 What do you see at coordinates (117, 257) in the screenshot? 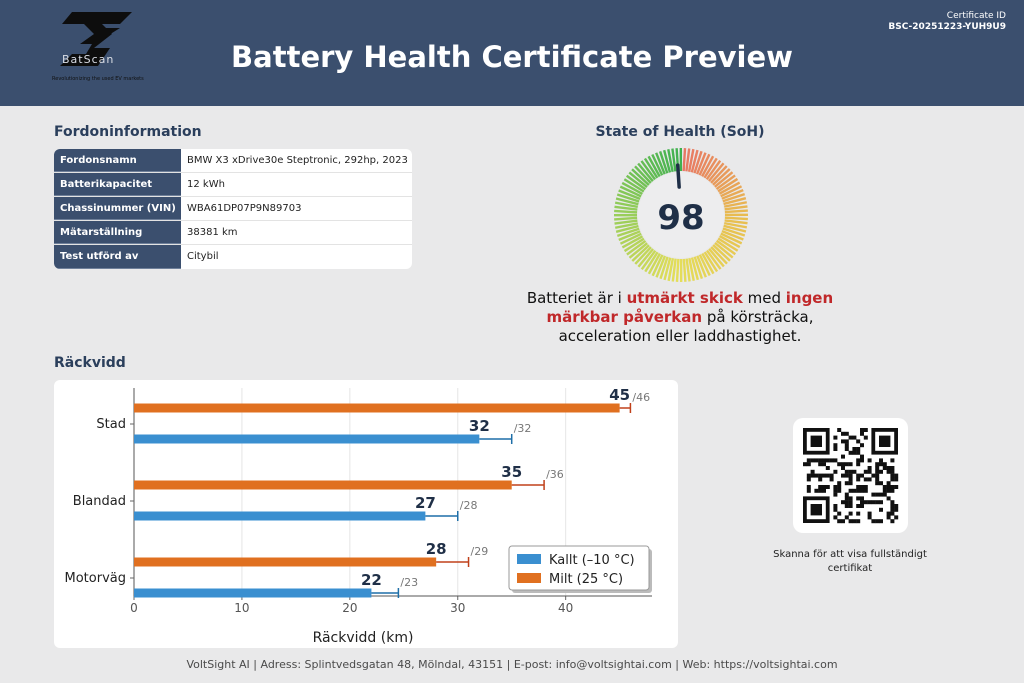
I see `row-key: Test utförd av` at bounding box center [117, 257].